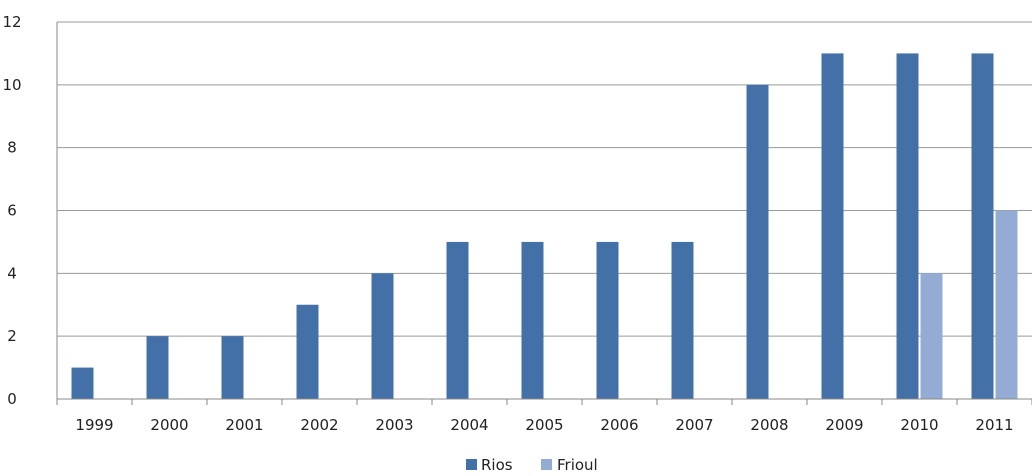  Describe the element at coordinates (769, 425) in the screenshot. I see `x-tick-label: 2008` at that location.